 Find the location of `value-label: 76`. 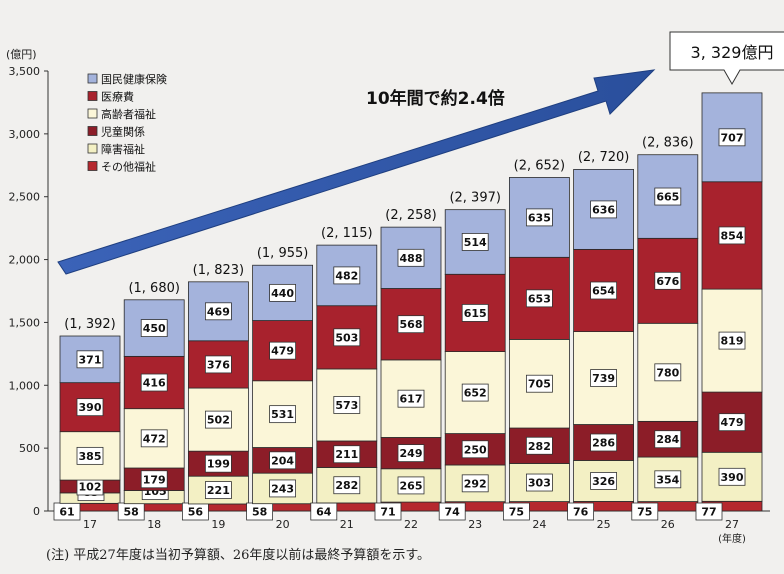

value-label: 76 is located at coordinates (581, 512).